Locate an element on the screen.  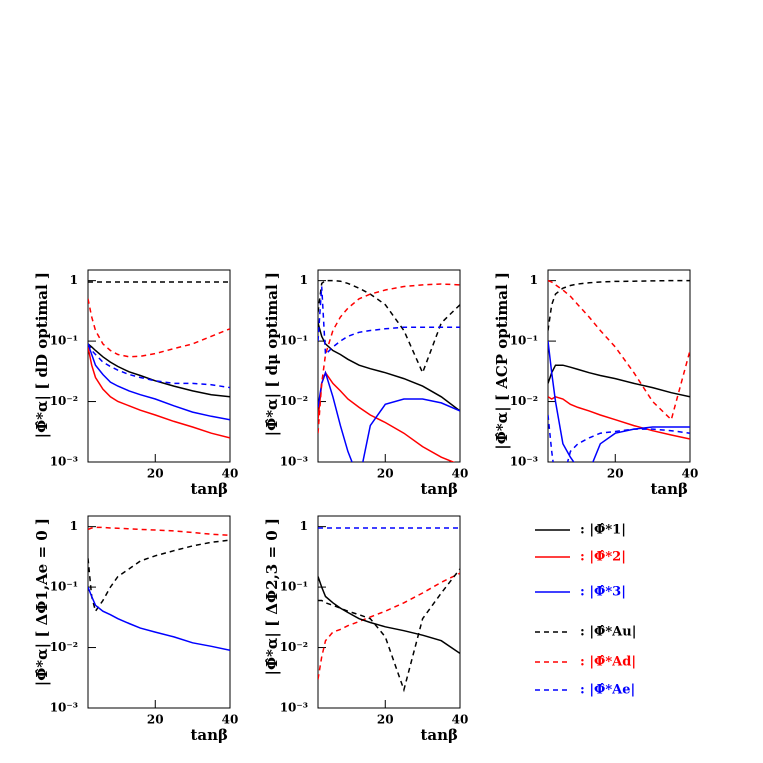
legend-label: : |Φ̂*2| is located at coordinates (603, 557).